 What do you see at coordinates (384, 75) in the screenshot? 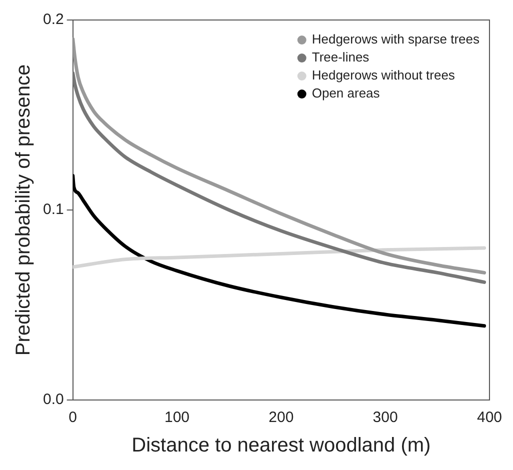
I see `legend-label: Hedgerows without trees` at bounding box center [384, 75].